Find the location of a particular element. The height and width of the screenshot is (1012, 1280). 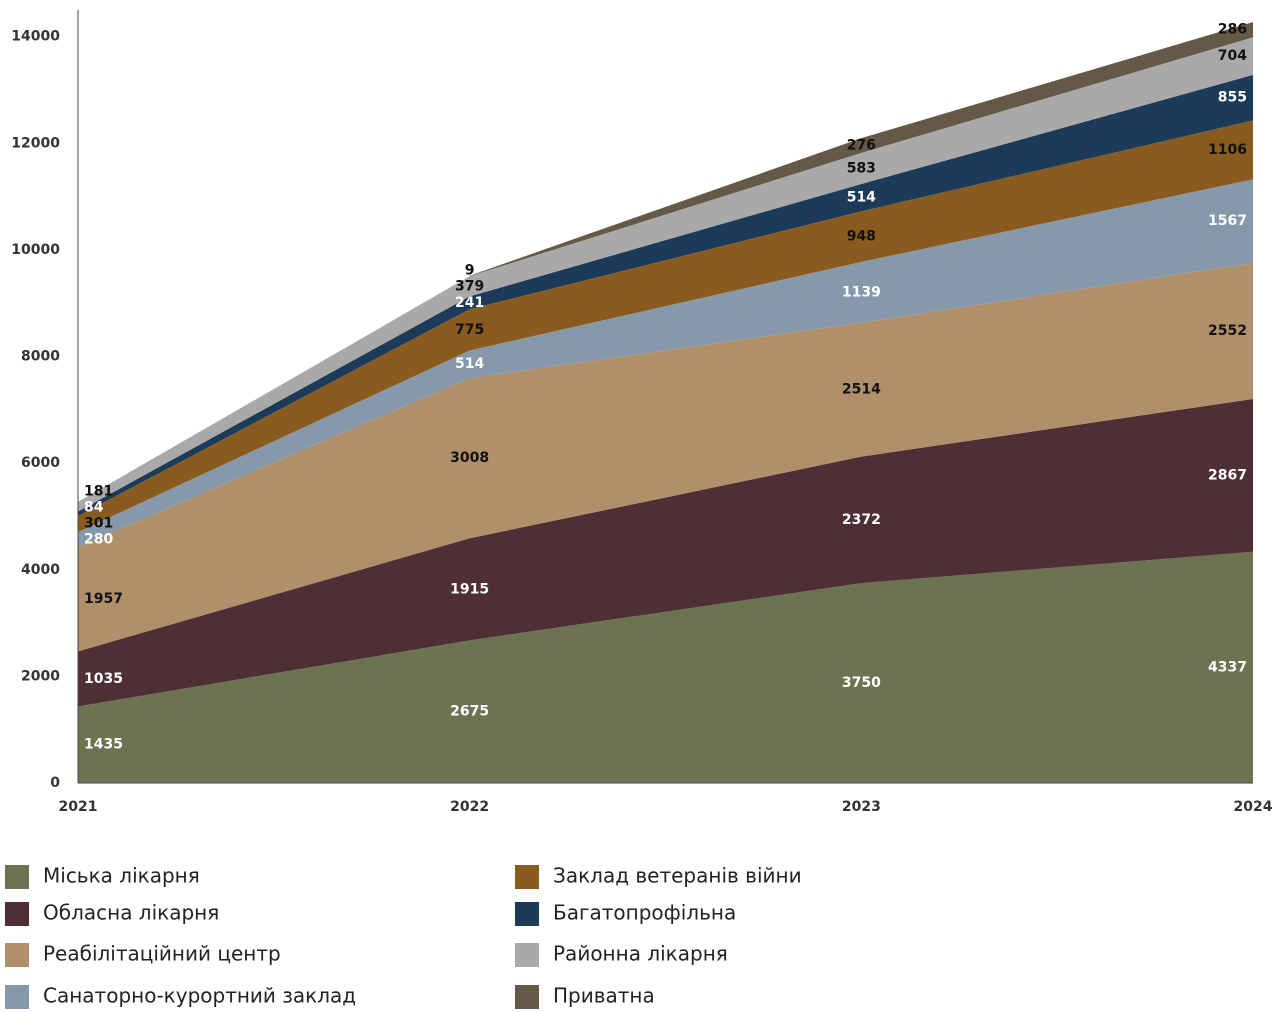

x-tick-label: 2024 is located at coordinates (1253, 807).